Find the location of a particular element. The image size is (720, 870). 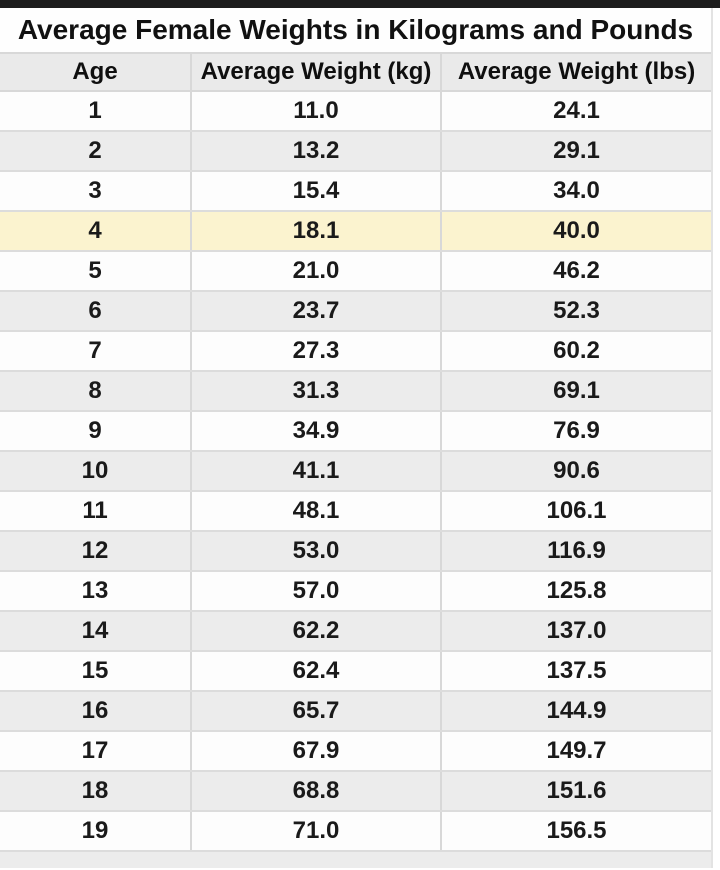

age-cell: 11 is located at coordinates (95, 510).